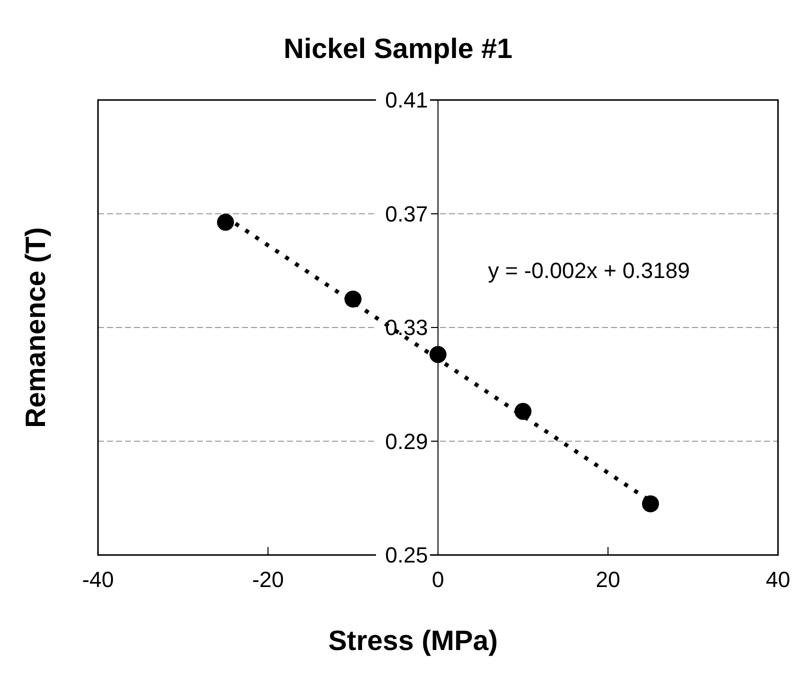 This screenshot has width=796, height=674. What do you see at coordinates (406, 555) in the screenshot?
I see `y-tick-label: 0.25` at bounding box center [406, 555].